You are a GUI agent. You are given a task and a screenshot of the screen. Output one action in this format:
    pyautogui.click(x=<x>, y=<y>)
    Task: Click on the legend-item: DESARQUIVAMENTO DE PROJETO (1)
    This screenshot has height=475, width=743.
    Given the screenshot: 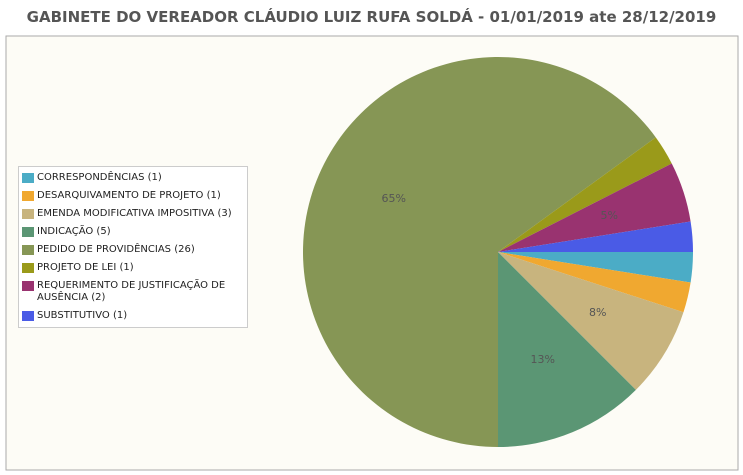 What is the action you would take?
    pyautogui.click(x=133, y=196)
    